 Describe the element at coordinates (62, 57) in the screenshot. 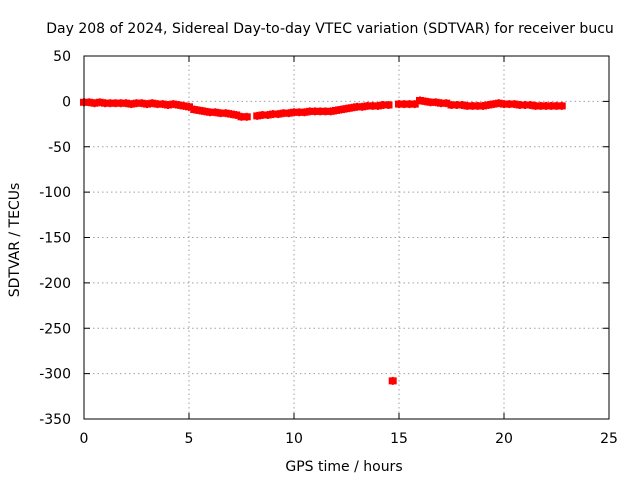

I see `y-tick-label: 50` at that location.